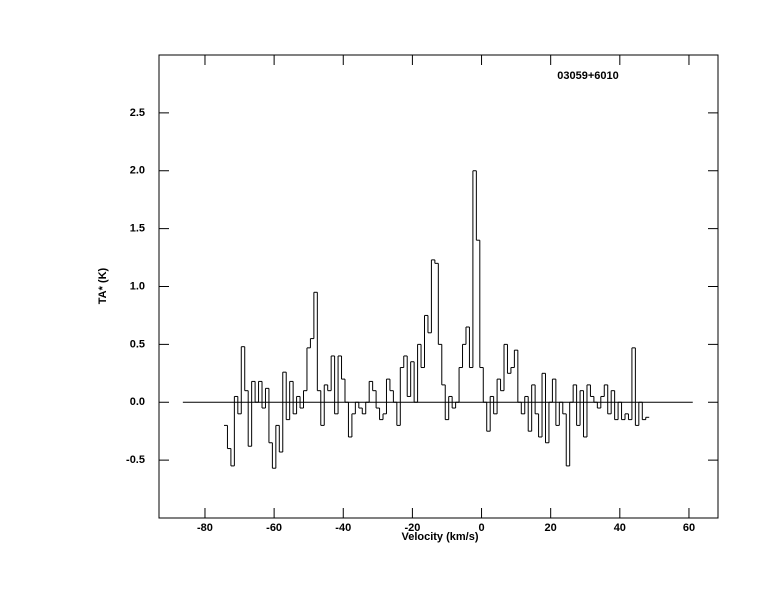 The image size is (774, 612). I want to click on y-tick-label: 0.5, so click(137, 344).